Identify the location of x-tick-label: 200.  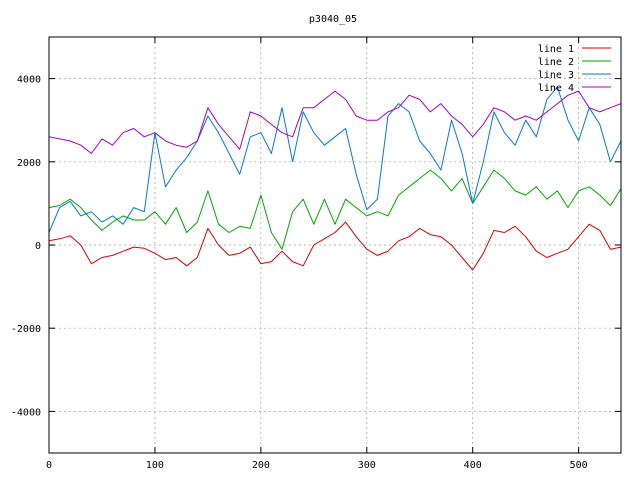
(261, 465).